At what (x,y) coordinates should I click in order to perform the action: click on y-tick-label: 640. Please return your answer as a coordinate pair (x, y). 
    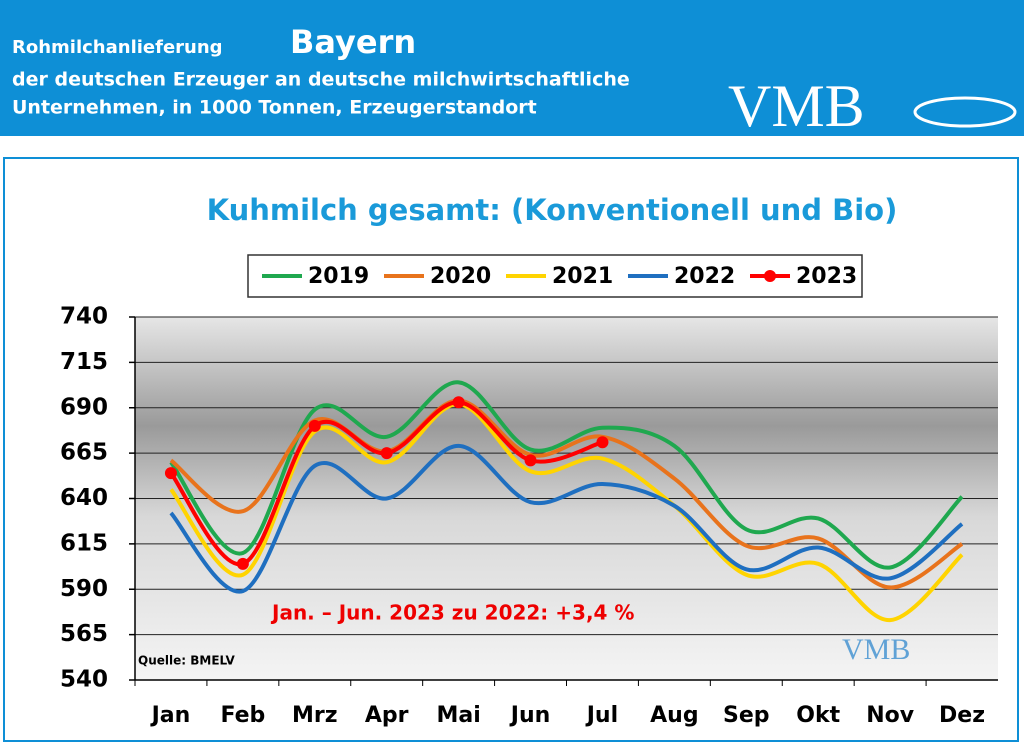
    Looking at the image, I should click on (84, 498).